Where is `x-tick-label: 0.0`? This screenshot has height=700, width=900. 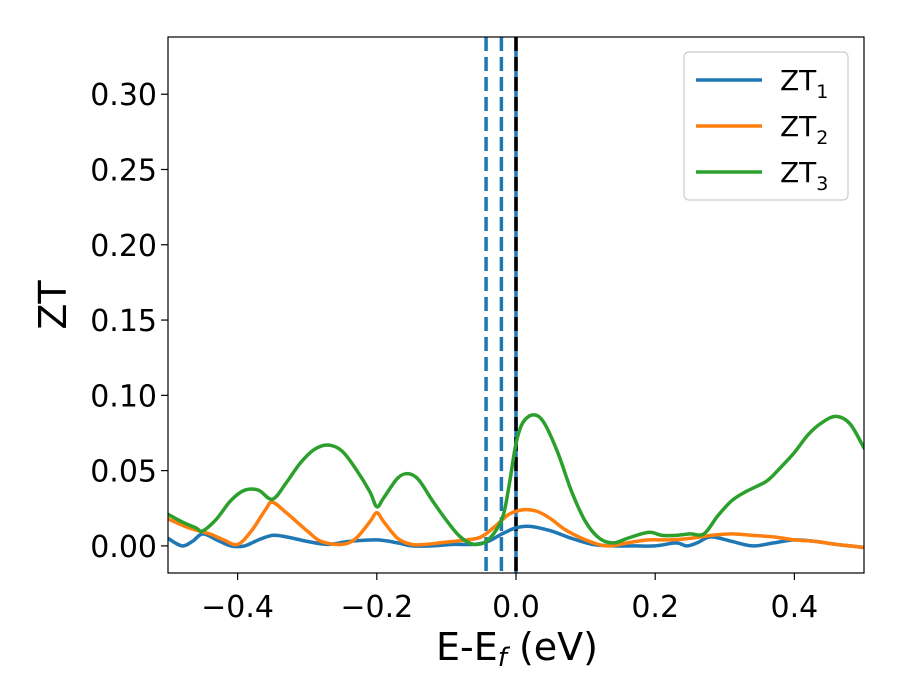 x-tick-label: 0.0 is located at coordinates (516, 607).